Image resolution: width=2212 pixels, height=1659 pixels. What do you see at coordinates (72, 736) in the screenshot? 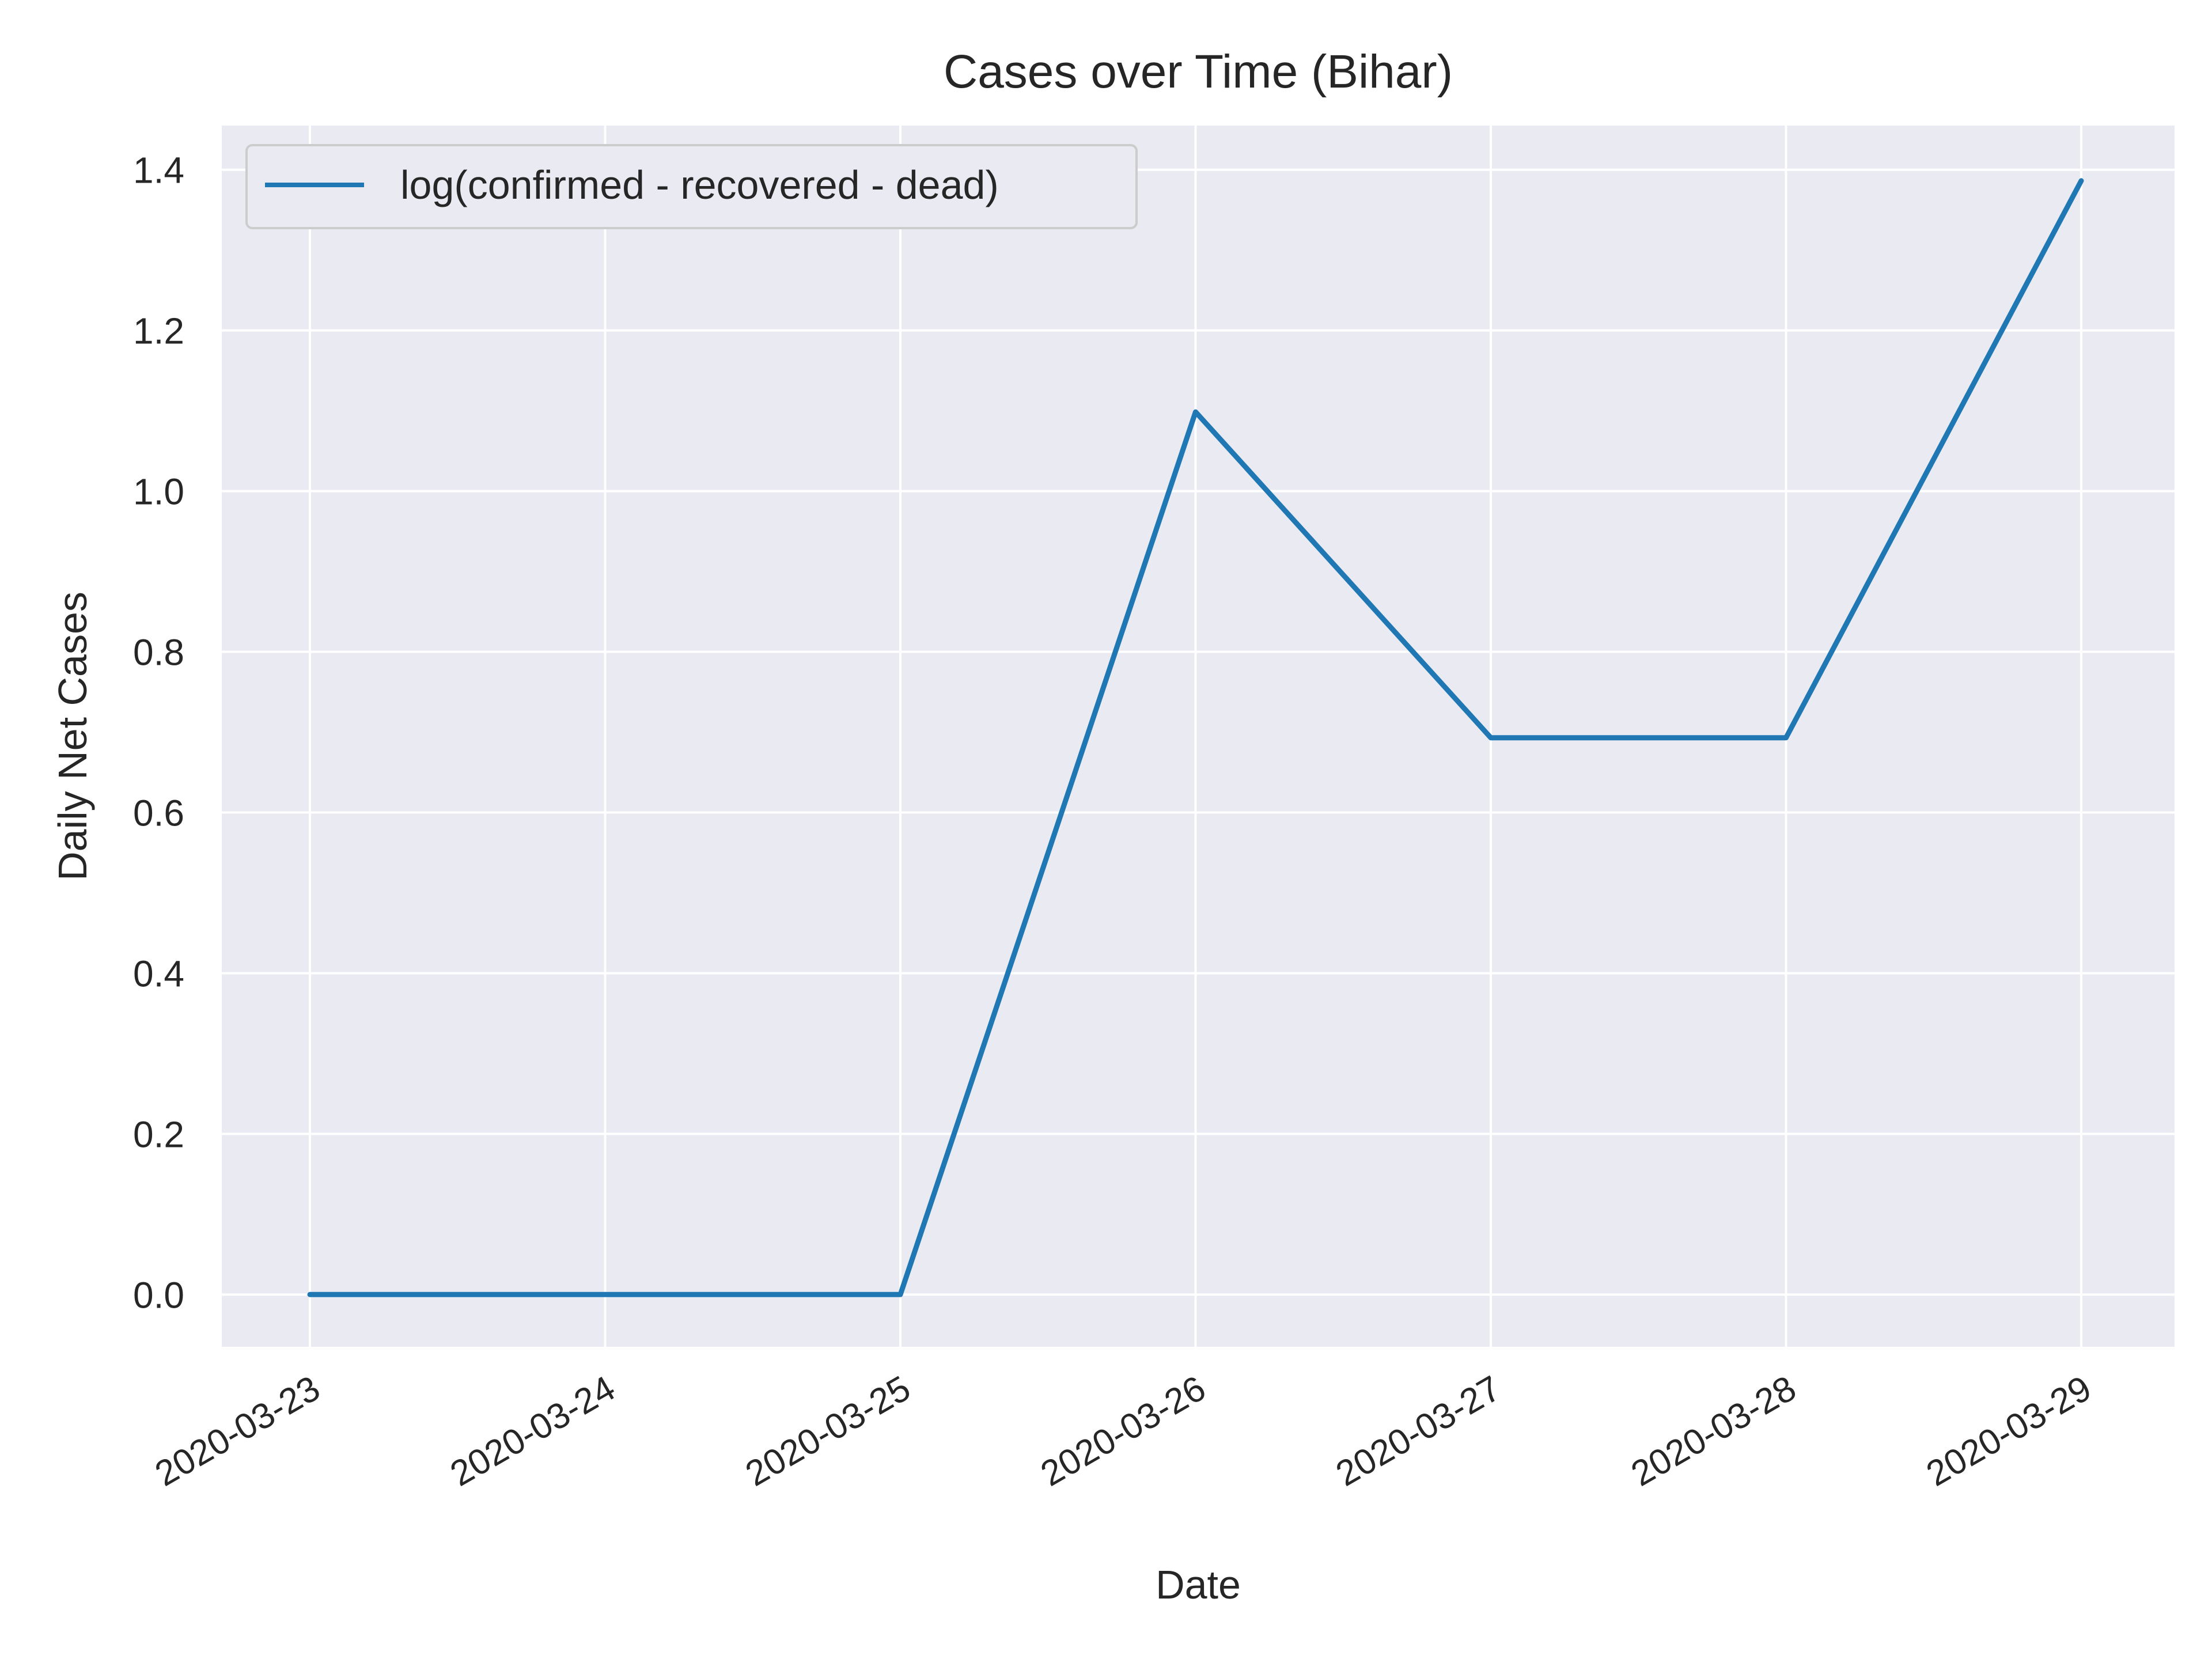
I see `y-axis-label: Daily Net Cases` at bounding box center [72, 736].